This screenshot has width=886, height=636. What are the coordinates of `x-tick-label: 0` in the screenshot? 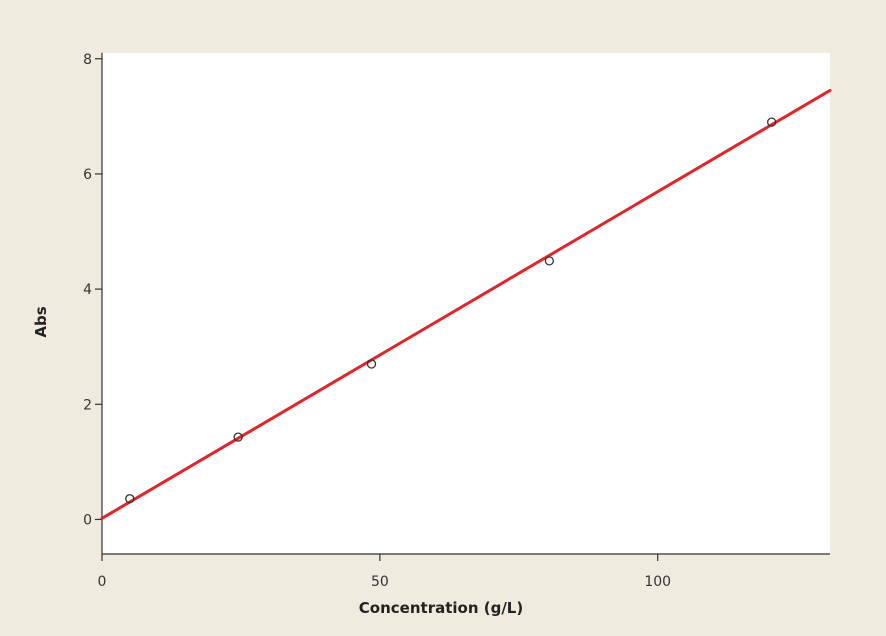 It's located at (102, 582).